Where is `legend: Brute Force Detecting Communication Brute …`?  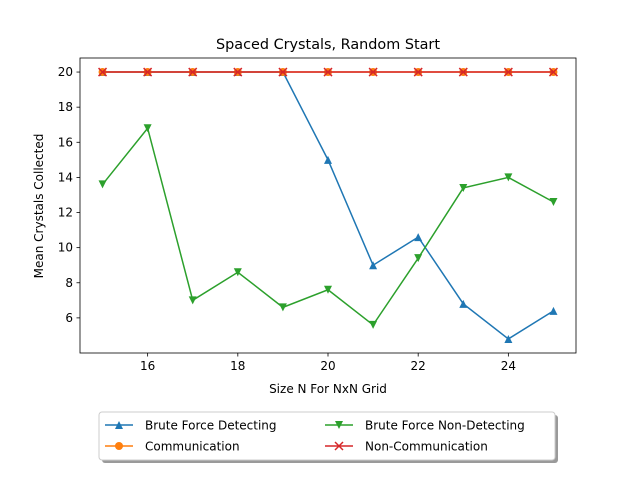
legend: Brute Force Detecting Communication Brute … is located at coordinates (328, 437).